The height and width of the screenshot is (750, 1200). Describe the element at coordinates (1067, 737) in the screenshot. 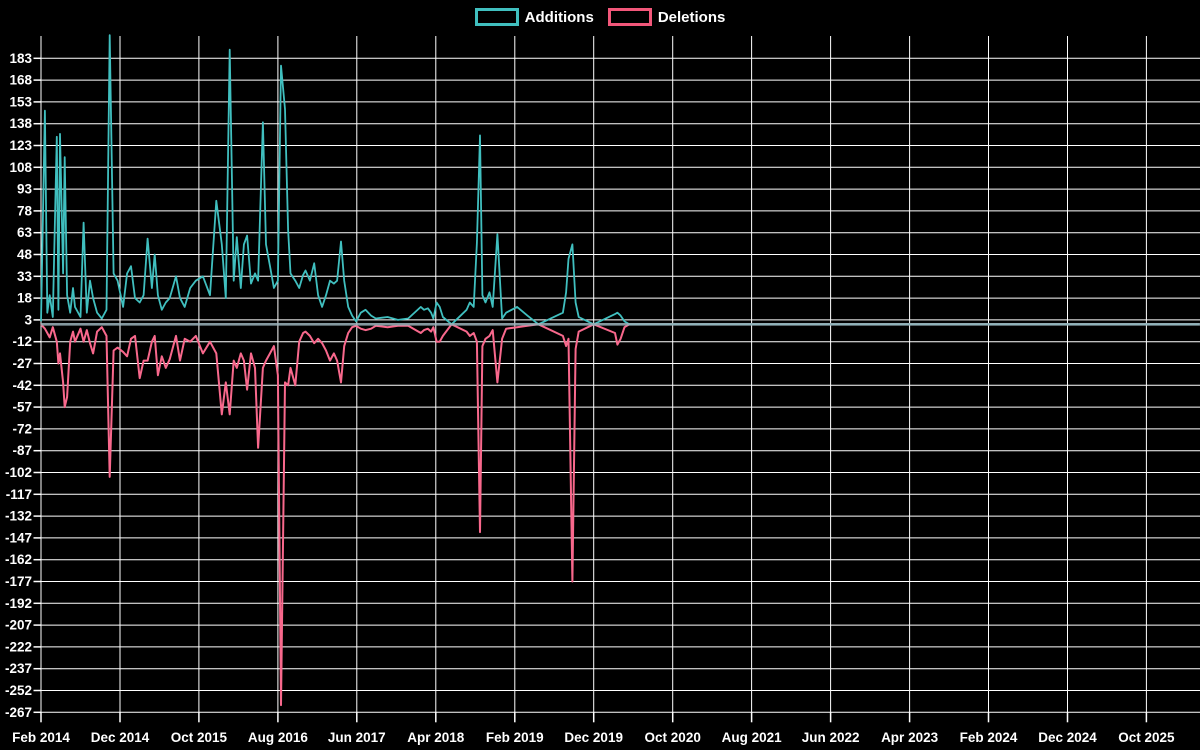

I see `x-tick-label: Dec 2024` at that location.